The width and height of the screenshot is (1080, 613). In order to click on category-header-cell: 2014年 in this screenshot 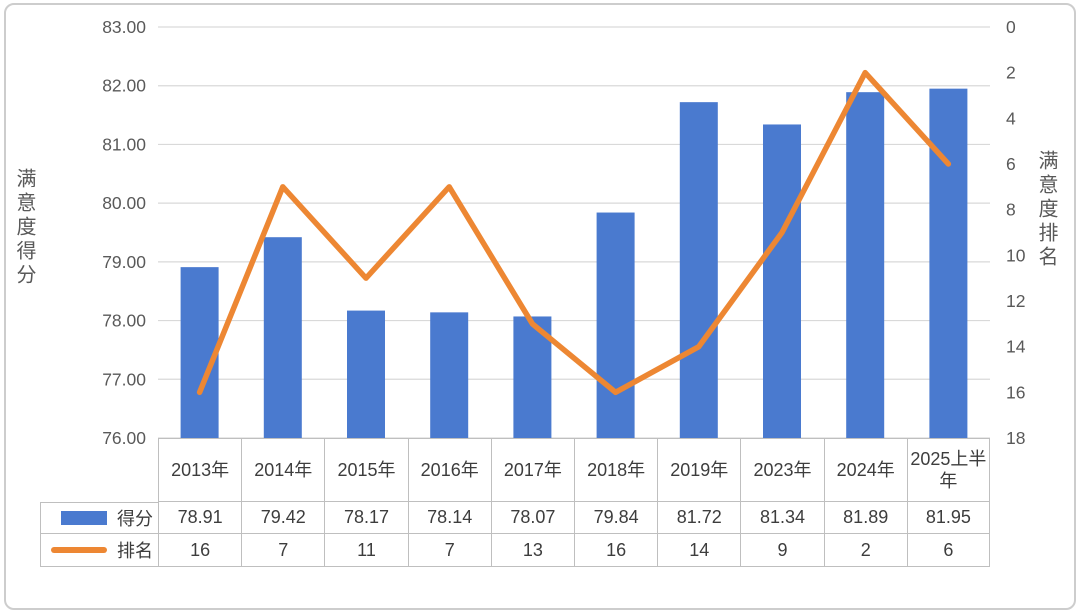, I will do `click(283, 470)`.